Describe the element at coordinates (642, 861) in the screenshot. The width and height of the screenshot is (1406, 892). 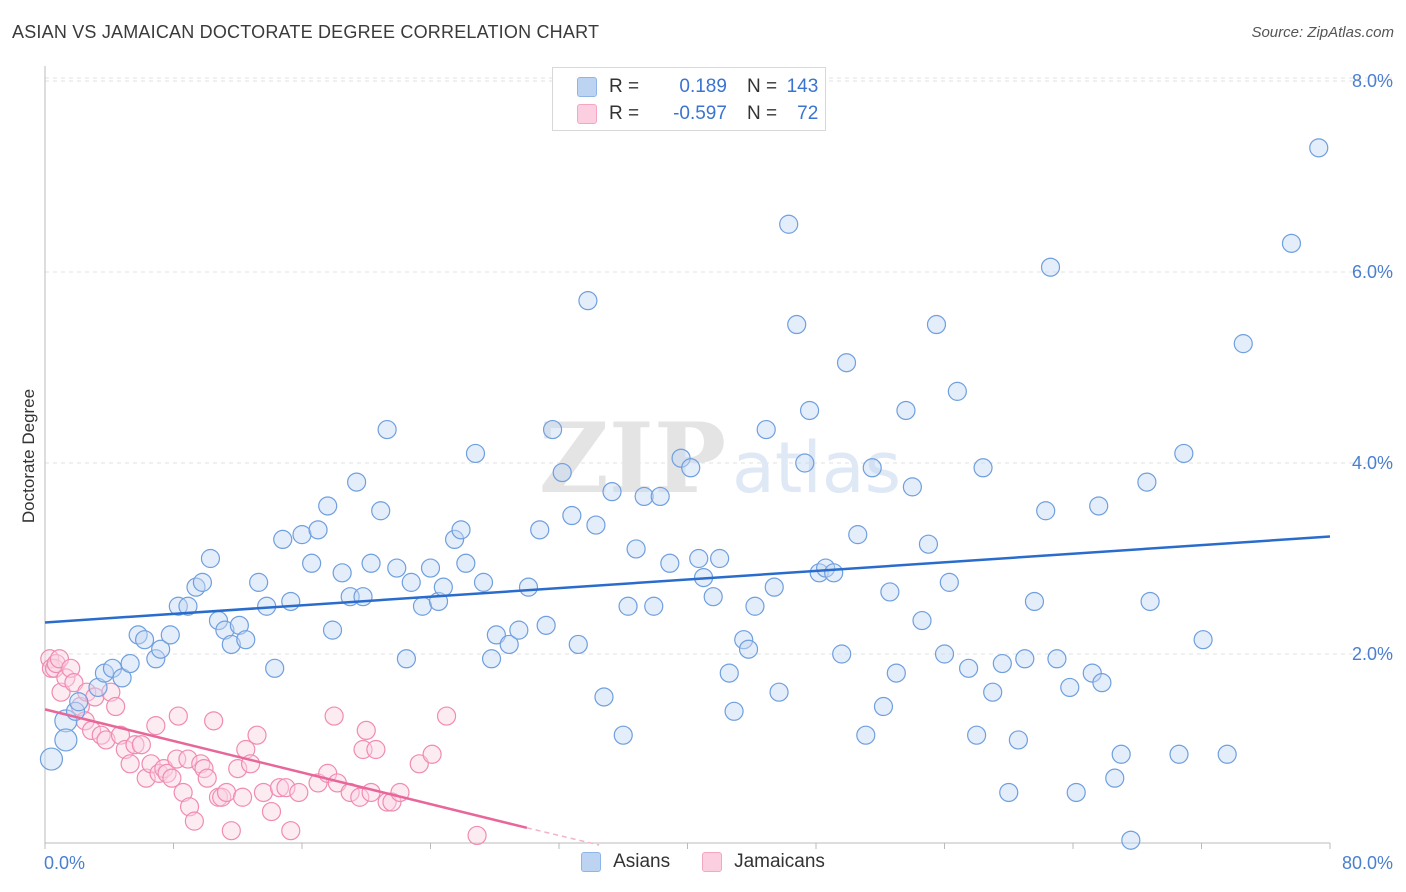
I see `asians-legend-label: Asians` at that location.